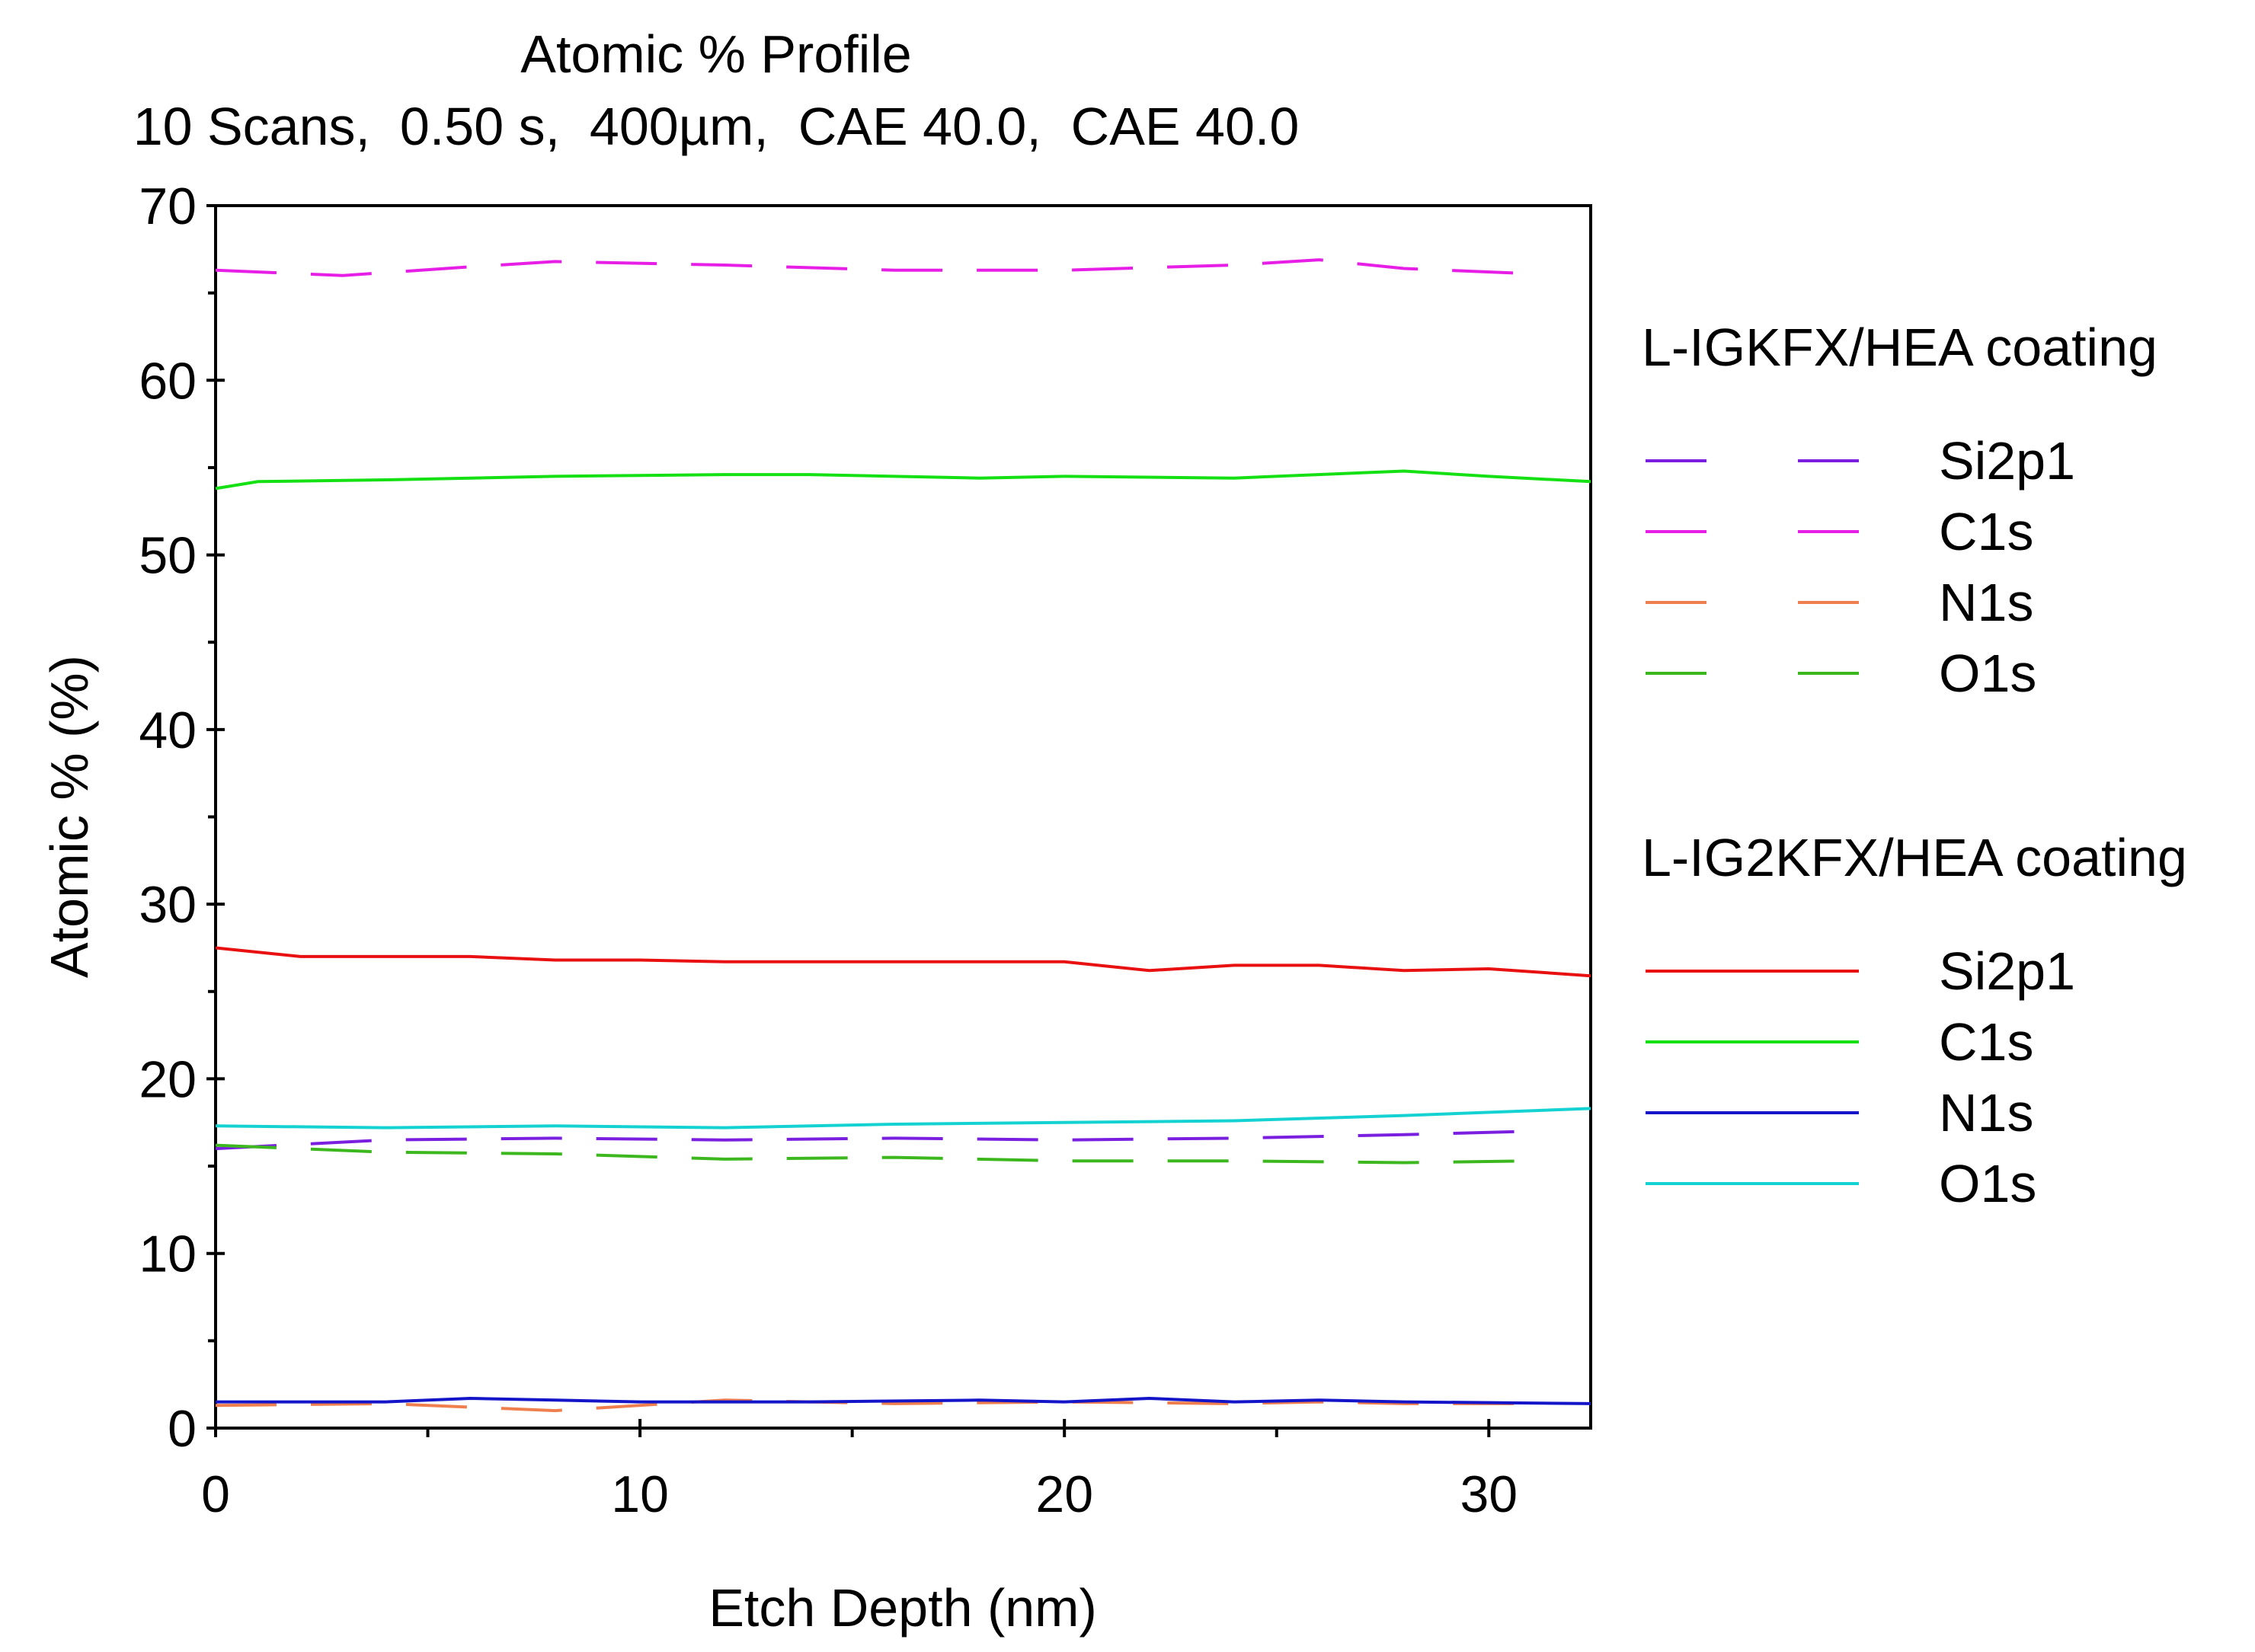 The height and width of the screenshot is (1652, 2255). I want to click on series-si2p1-dashed, so click(874, 1140).